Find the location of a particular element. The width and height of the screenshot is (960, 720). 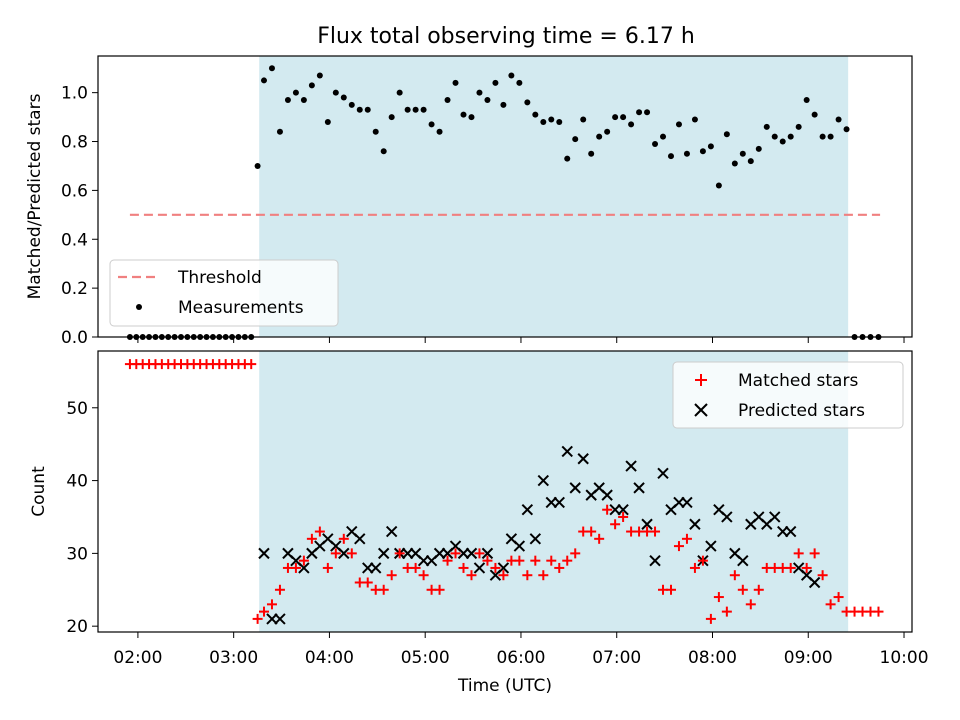

x-tick-label: 05:00 is located at coordinates (425, 658).